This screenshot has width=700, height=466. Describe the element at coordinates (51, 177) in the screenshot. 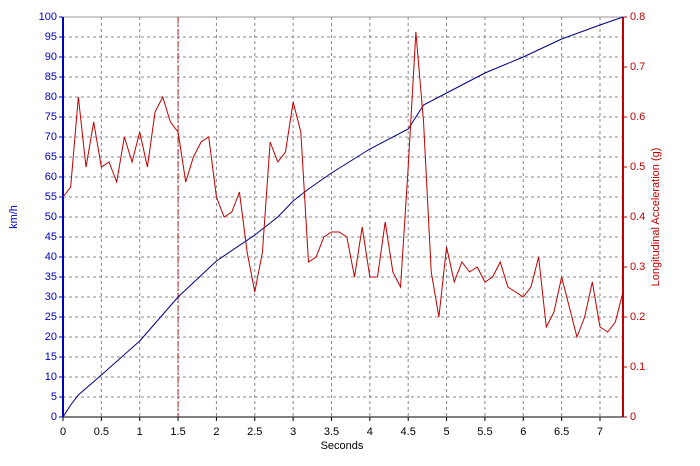

I see `y-tick-label: 60` at that location.